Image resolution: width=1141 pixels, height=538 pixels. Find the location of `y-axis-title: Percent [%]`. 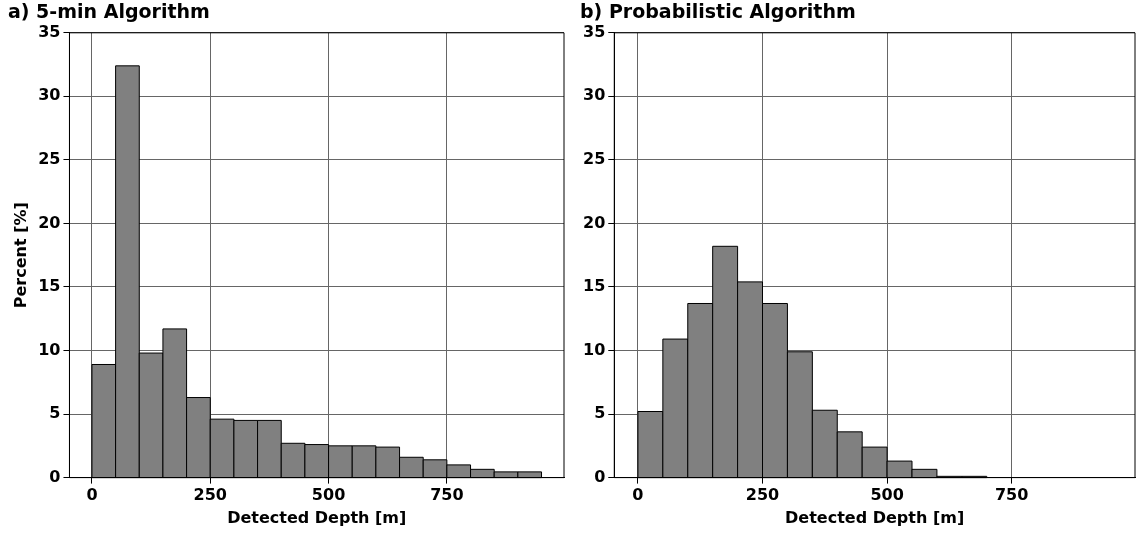

y-axis-title: Percent [%] is located at coordinates (20, 255).